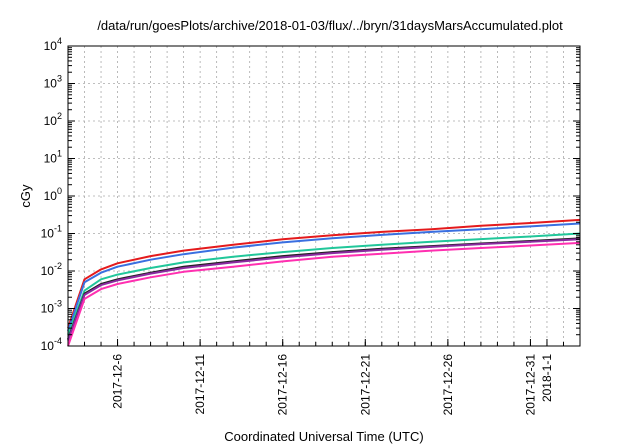  What do you see at coordinates (51, 232) in the screenshot?
I see `y-tick-label: 10⁻¹` at bounding box center [51, 232].